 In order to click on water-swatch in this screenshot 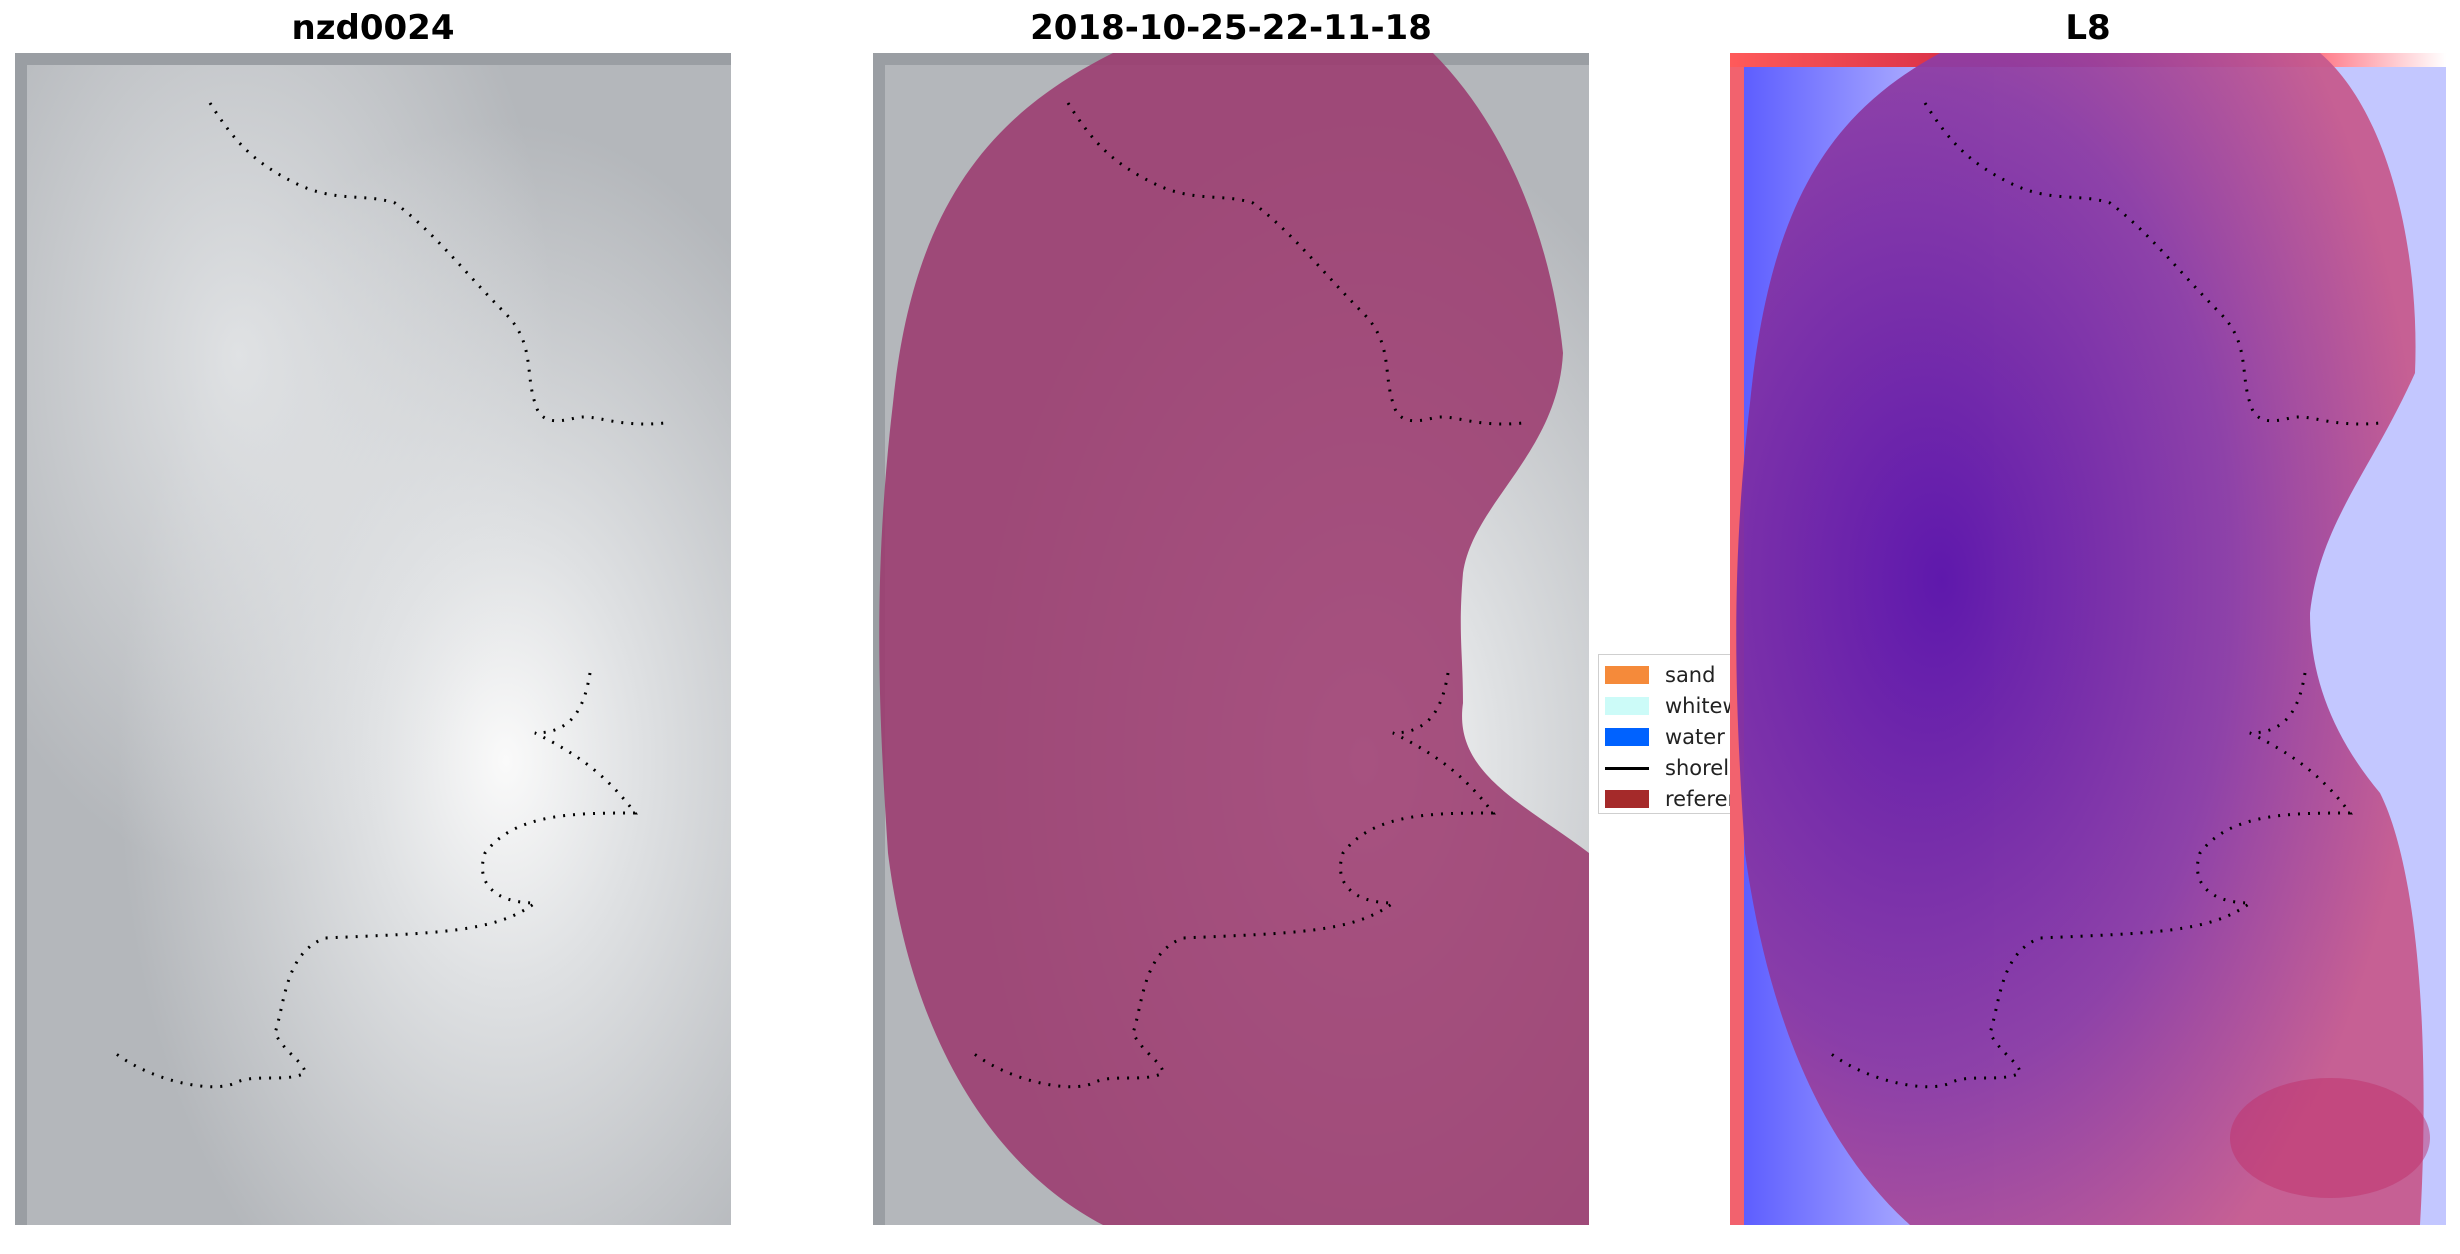, I will do `click(1627, 737)`.